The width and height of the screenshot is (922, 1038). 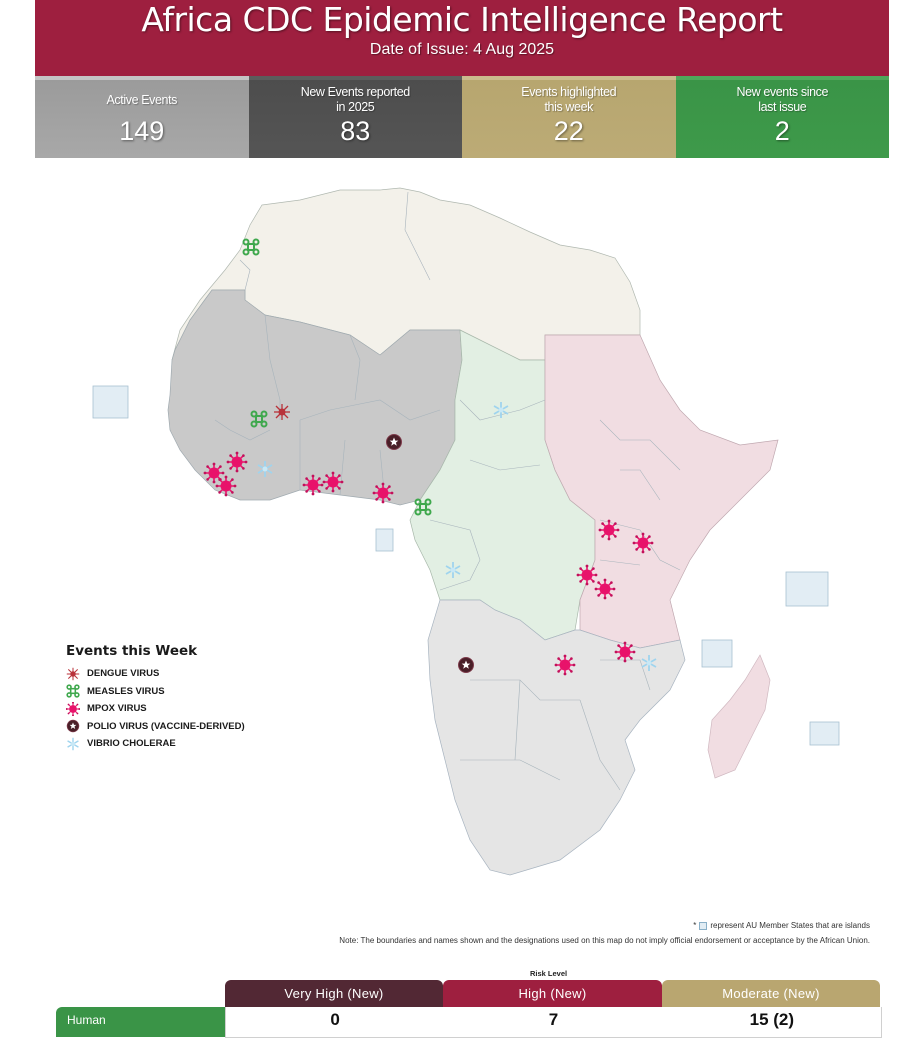 What do you see at coordinates (355, 131) in the screenshot?
I see `card-value: 83` at bounding box center [355, 131].